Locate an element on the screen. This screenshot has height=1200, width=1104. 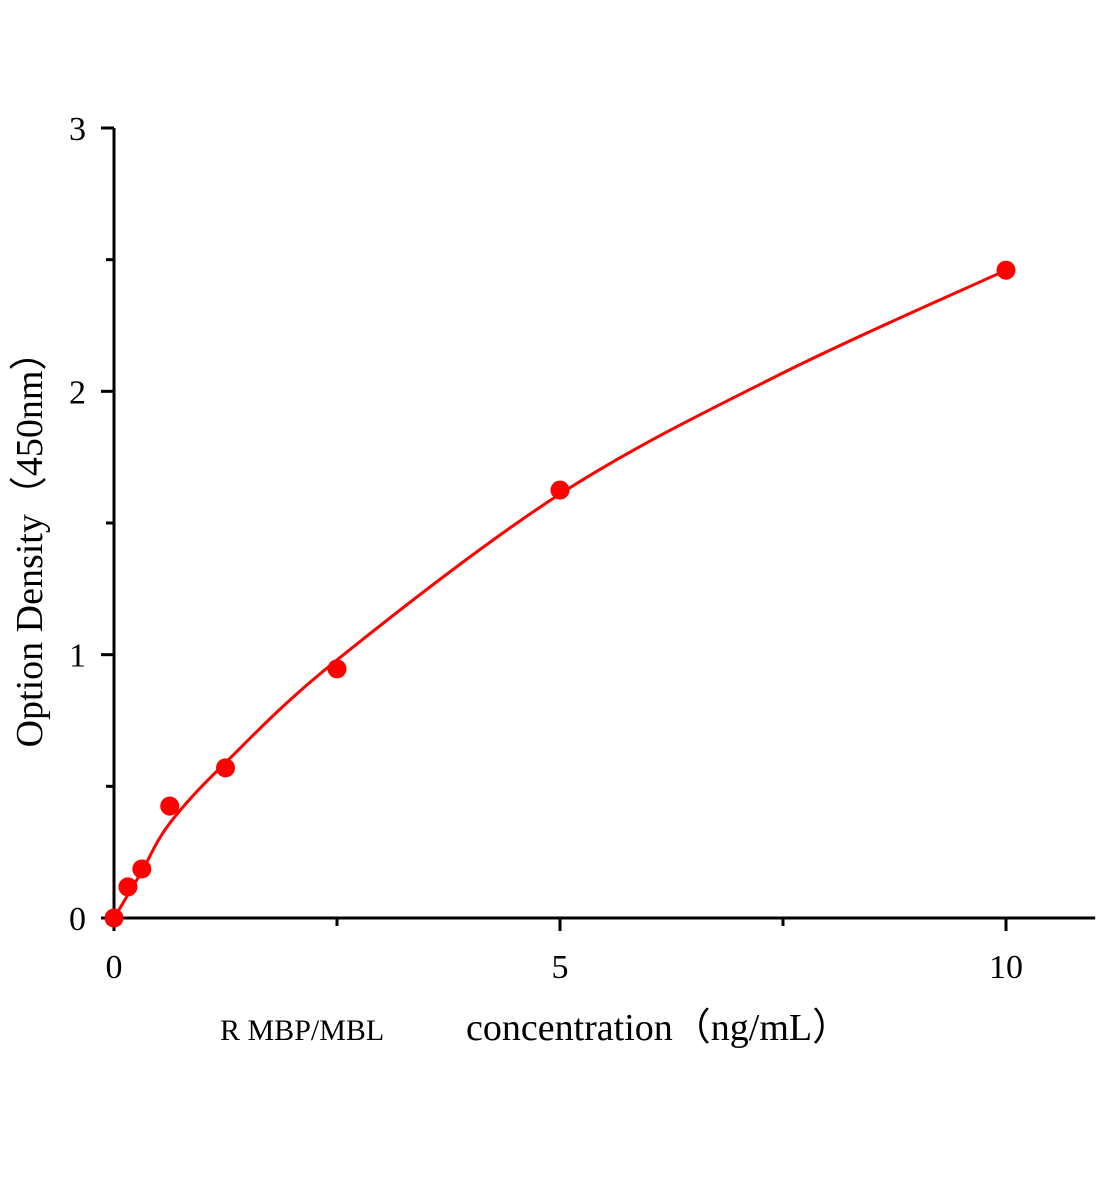
y-tick-label: 1 is located at coordinates (77, 656).